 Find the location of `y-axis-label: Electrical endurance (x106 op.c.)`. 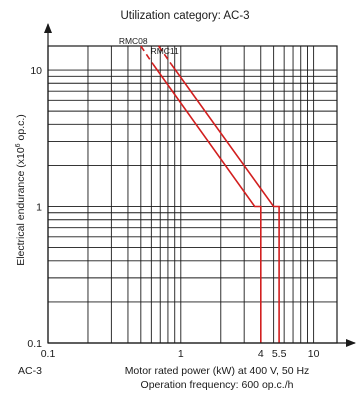

y-axis-label: Electrical endurance (x106 op.c.) is located at coordinates (21, 190).